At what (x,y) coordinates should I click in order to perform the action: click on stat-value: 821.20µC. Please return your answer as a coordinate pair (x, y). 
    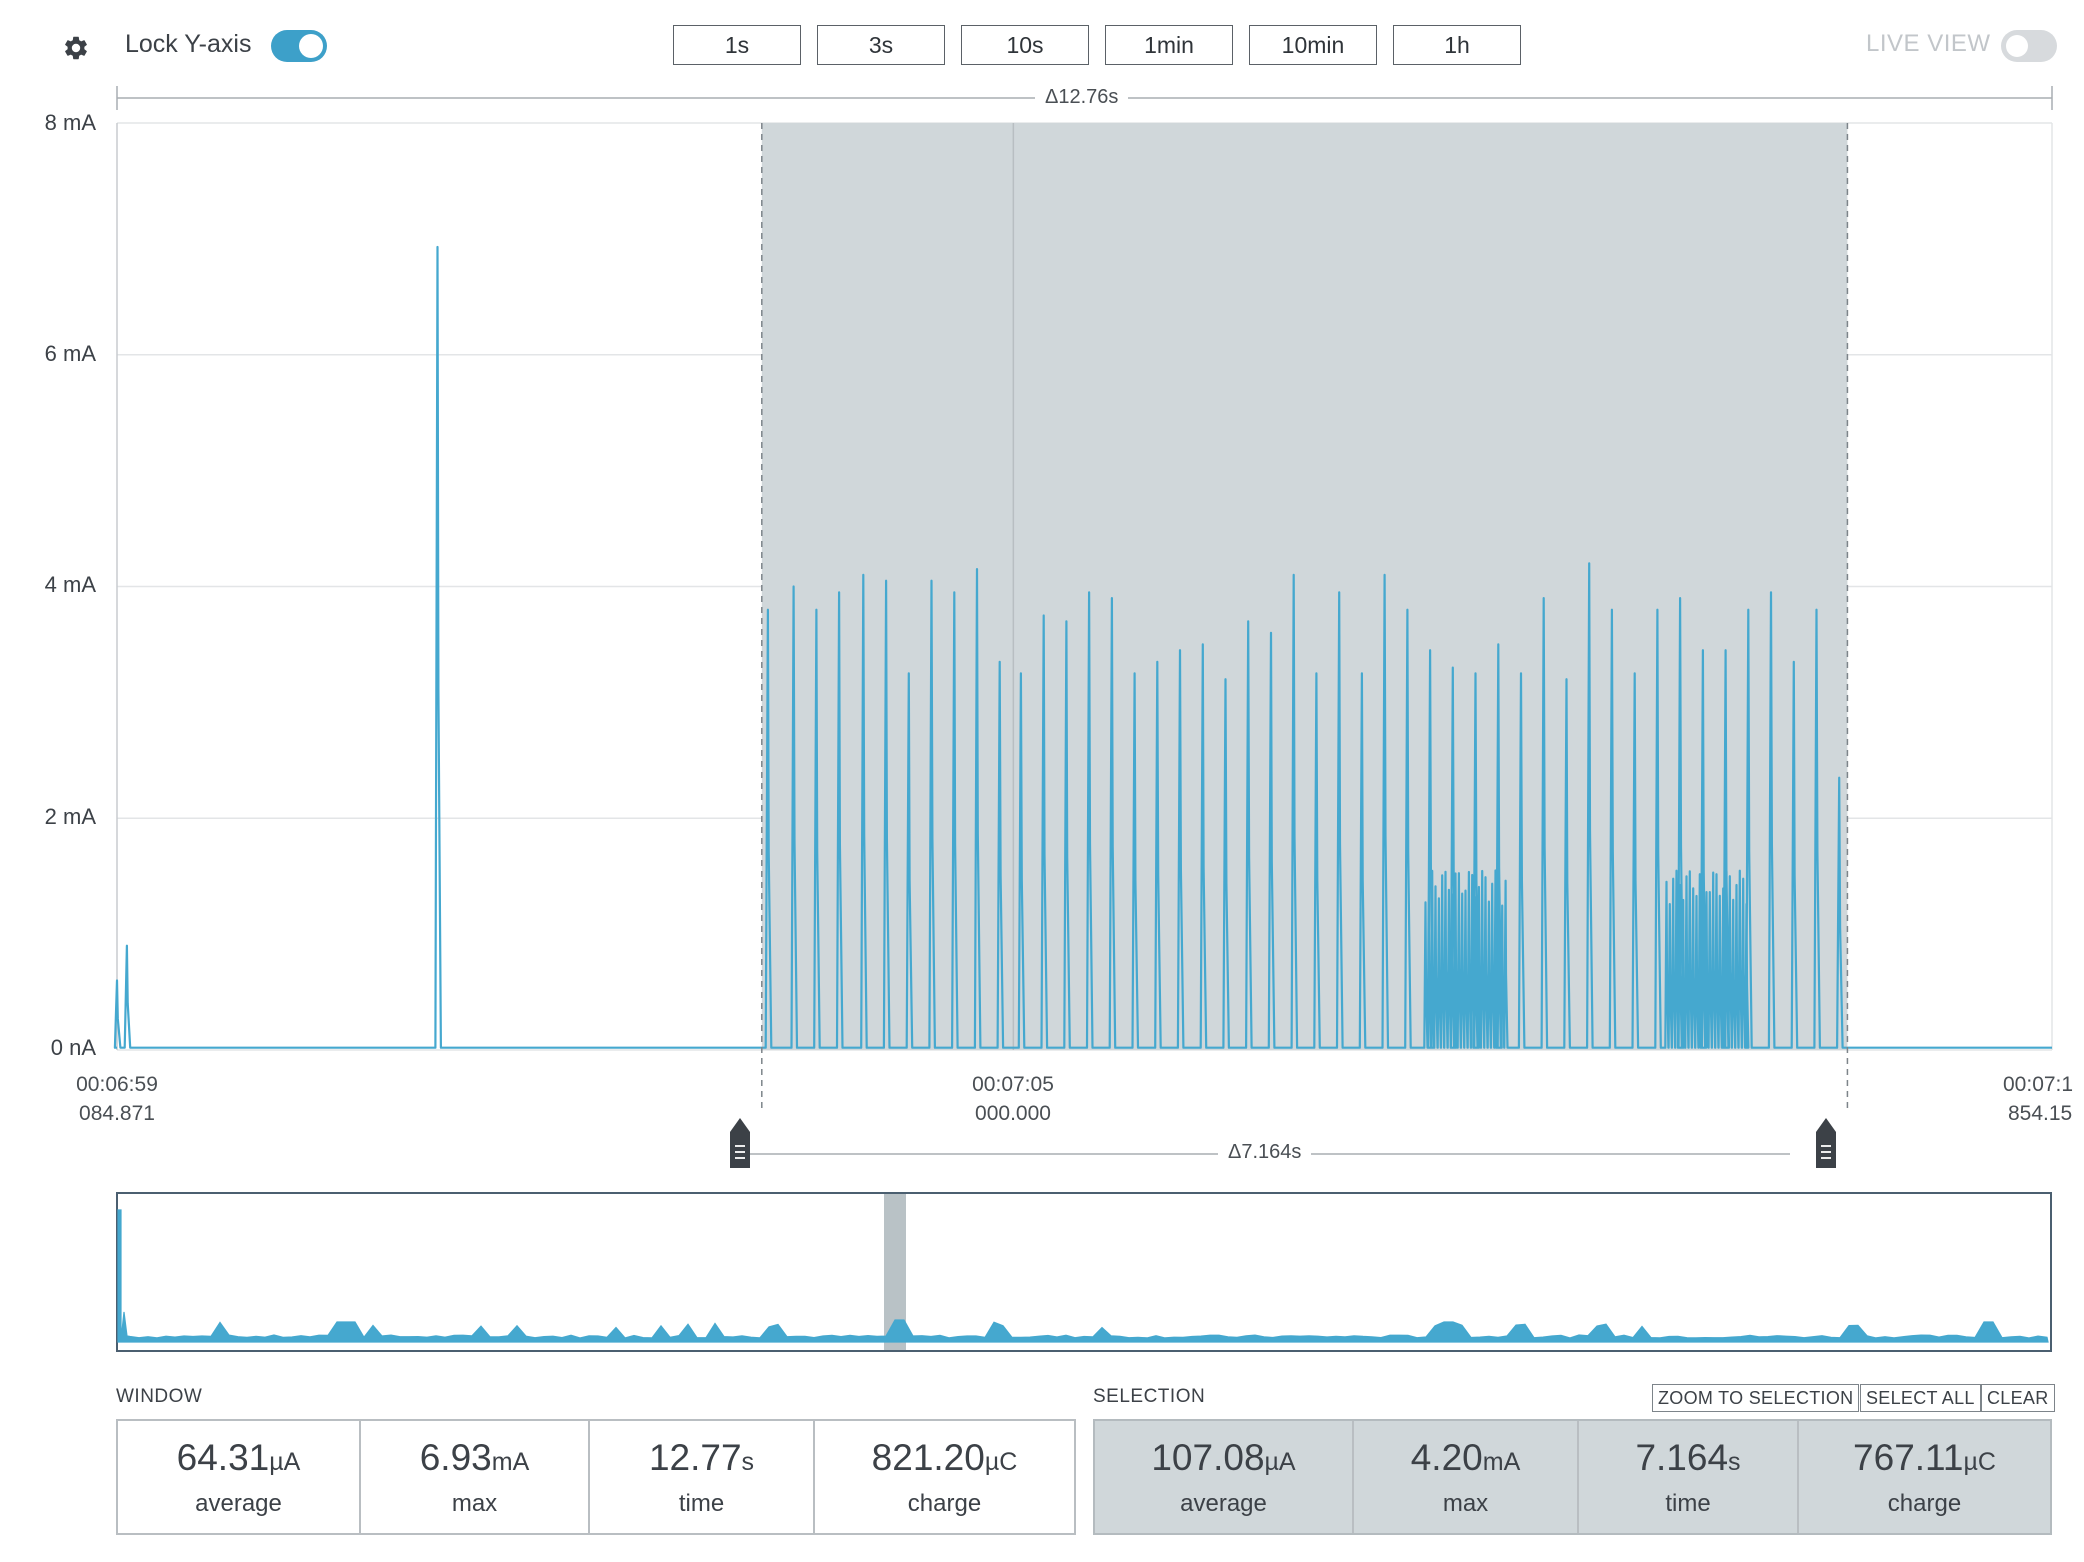
    Looking at the image, I should click on (945, 1460).